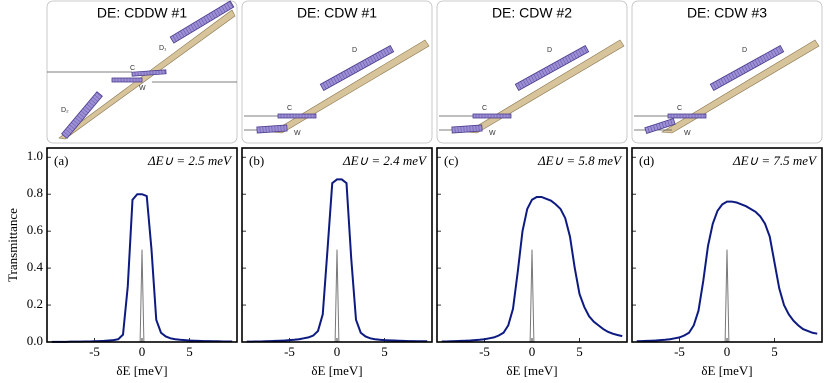 Image resolution: width=830 pixels, height=383 pixels. What do you see at coordinates (727, 13) in the screenshot?
I see `diagram-title: DE: CDW #3` at bounding box center [727, 13].